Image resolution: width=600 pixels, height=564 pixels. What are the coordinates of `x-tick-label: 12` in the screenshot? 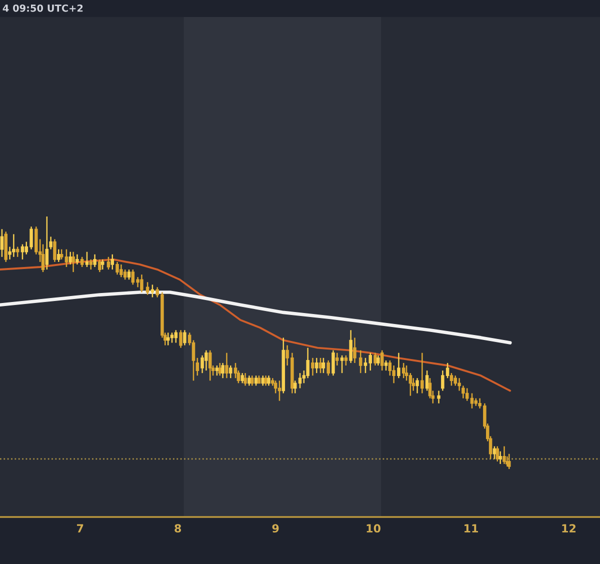 It's located at (569, 528).